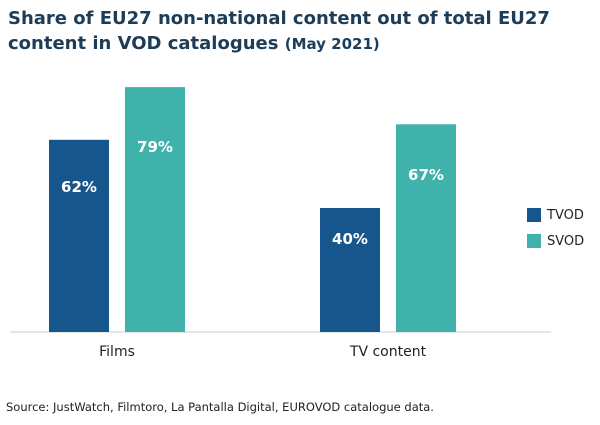  Describe the element at coordinates (388, 352) in the screenshot. I see `category-label-1: TV content` at that location.